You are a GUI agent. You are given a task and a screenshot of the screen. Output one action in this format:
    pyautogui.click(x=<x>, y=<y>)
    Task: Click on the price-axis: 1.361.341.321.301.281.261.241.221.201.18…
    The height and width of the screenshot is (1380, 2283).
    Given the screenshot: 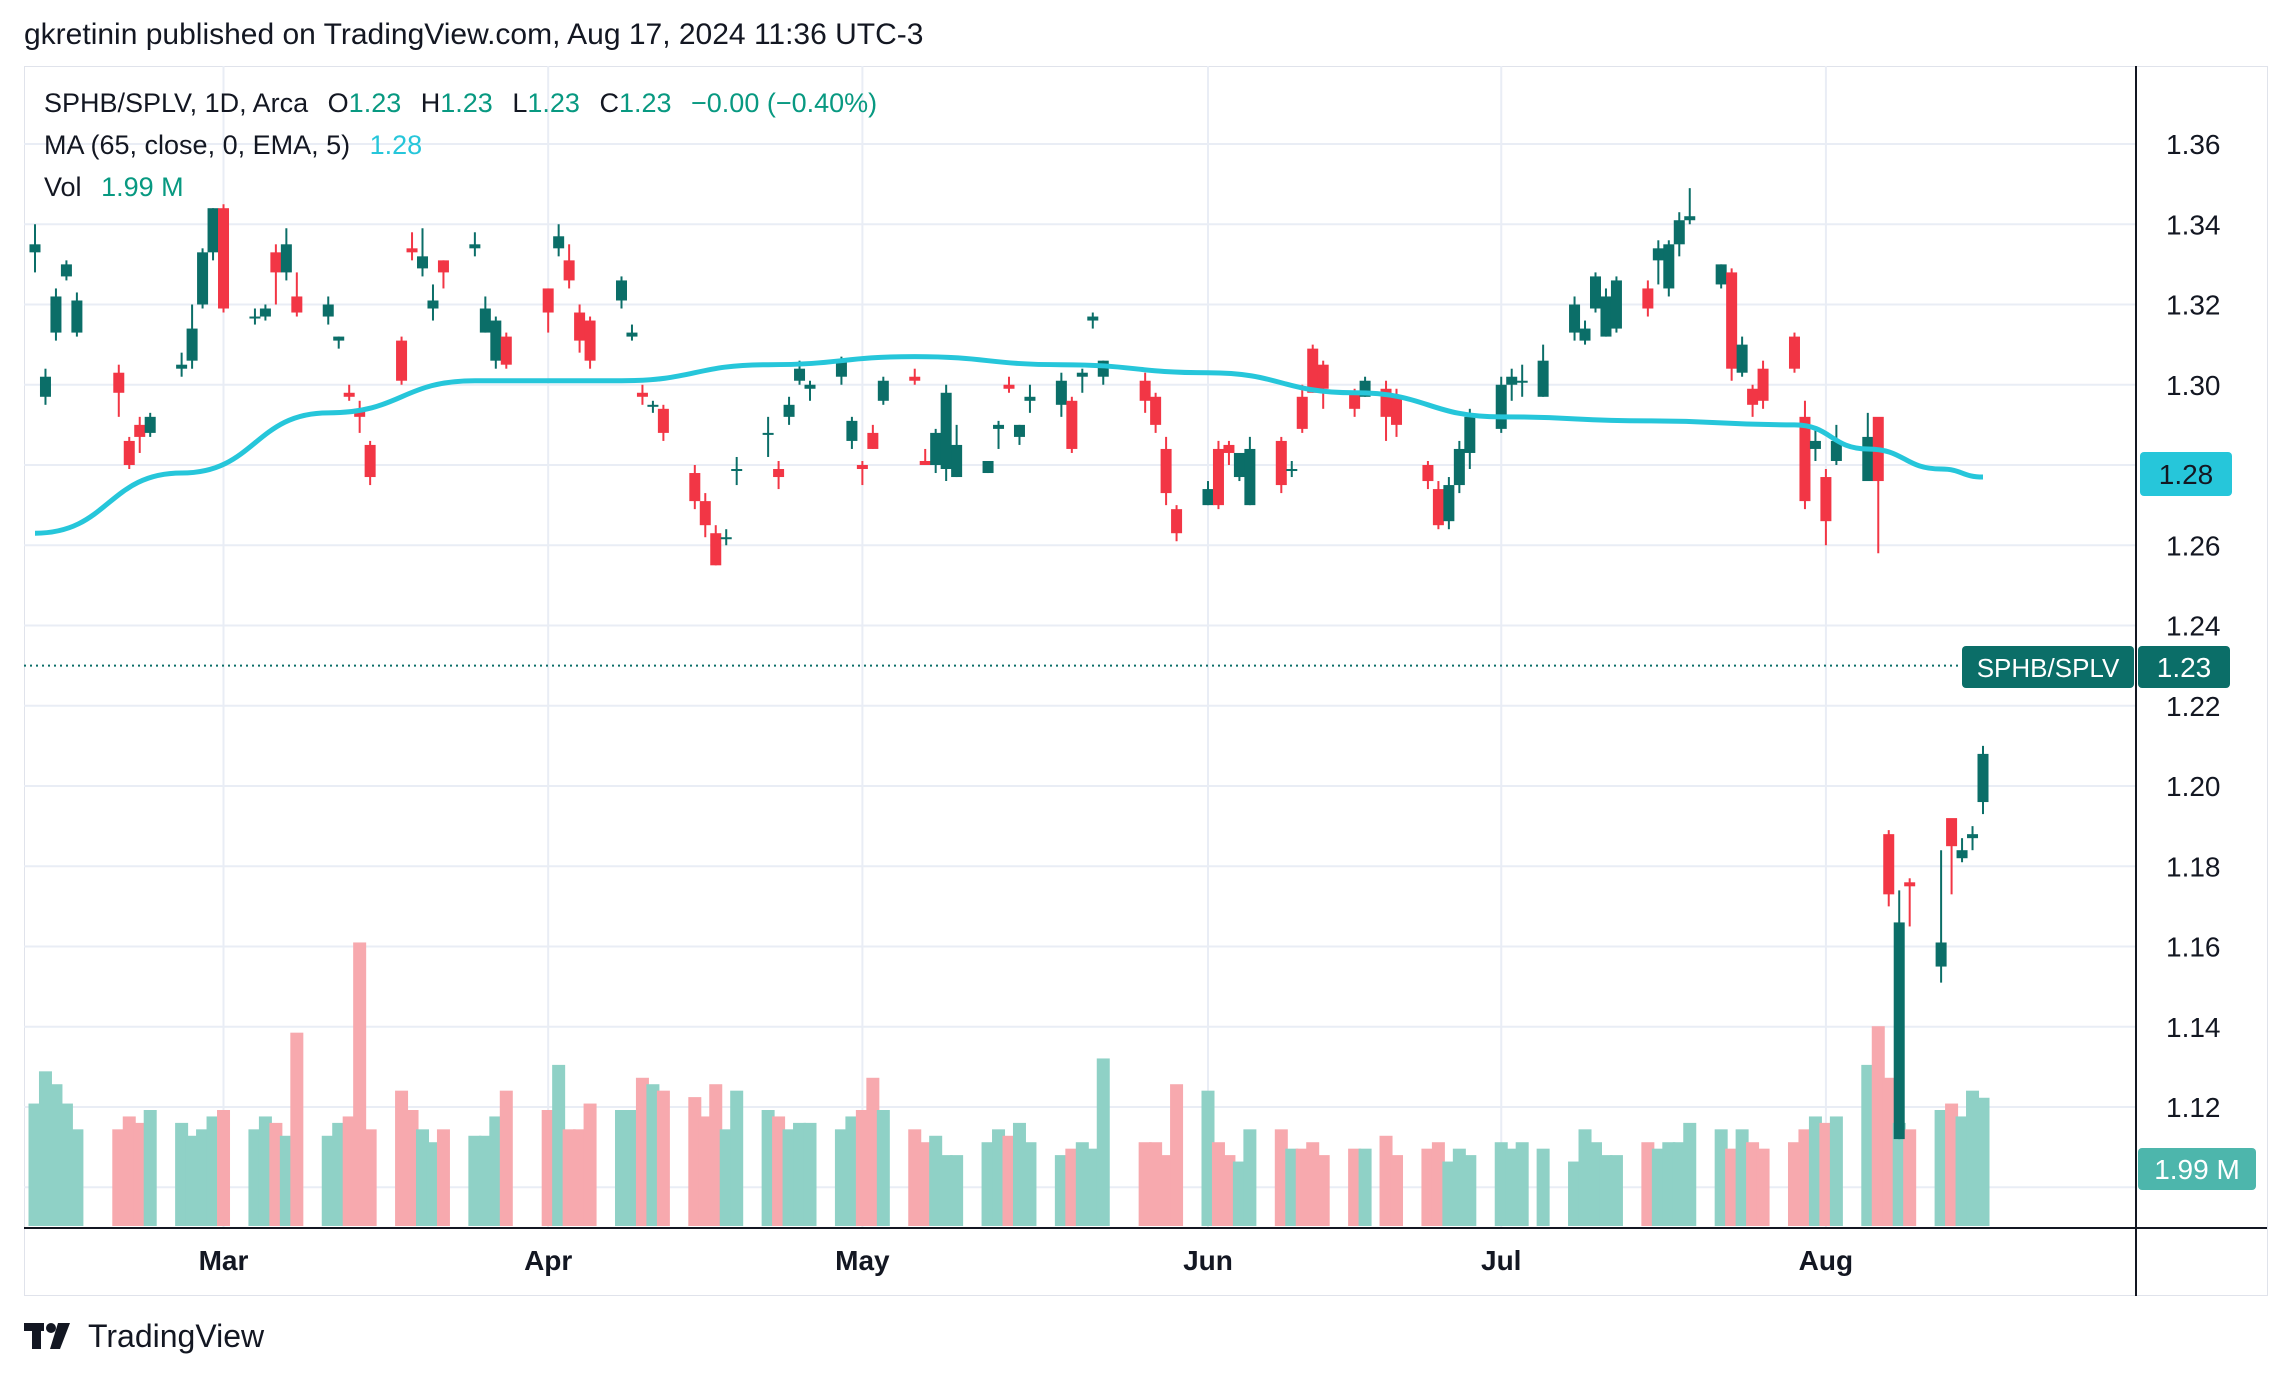 What is the action you would take?
    pyautogui.click(x=2193, y=626)
    